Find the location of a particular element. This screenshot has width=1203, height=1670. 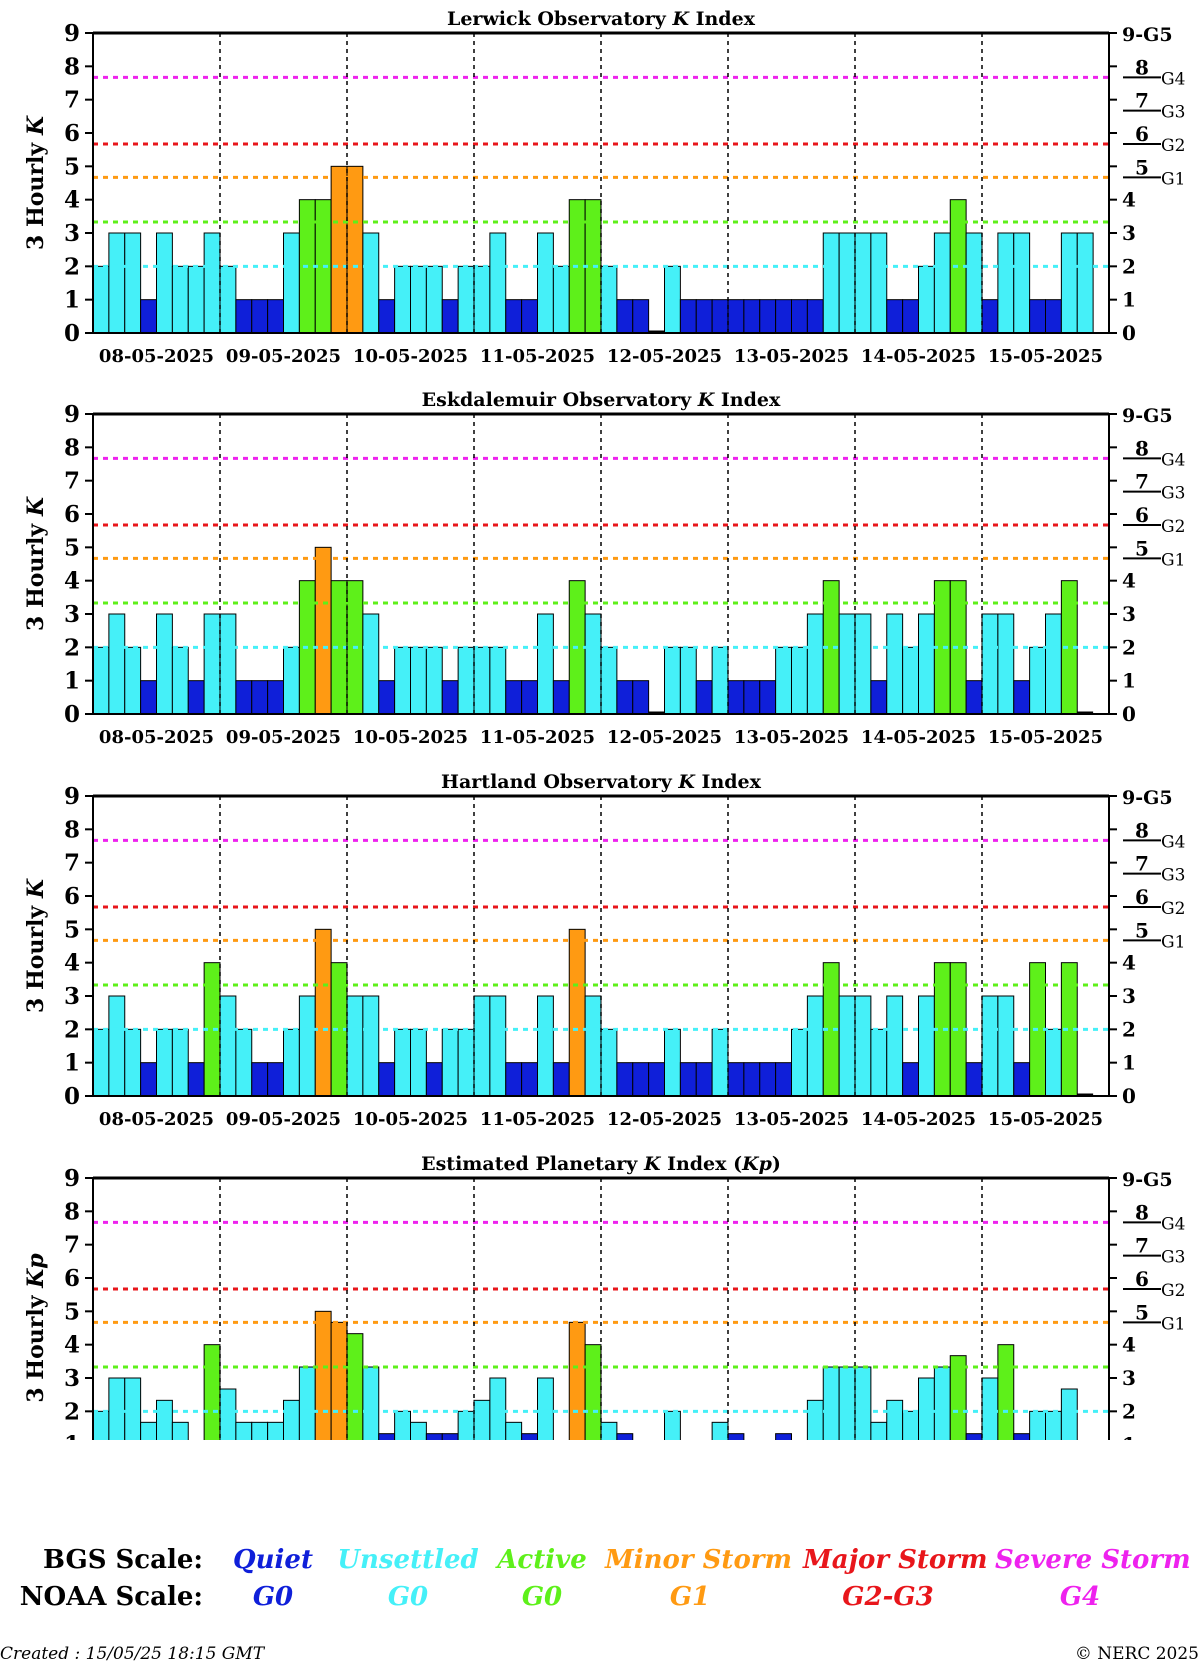

y-tick-label: 4 is located at coordinates (72, 581).